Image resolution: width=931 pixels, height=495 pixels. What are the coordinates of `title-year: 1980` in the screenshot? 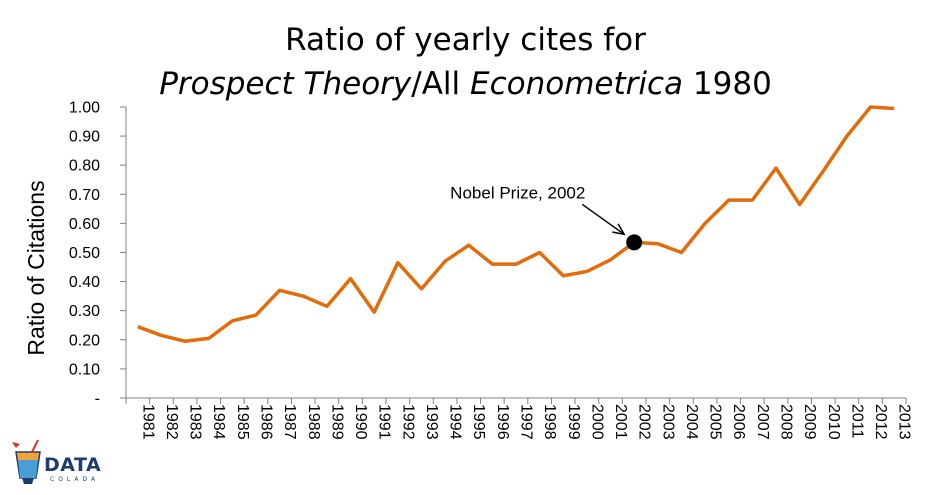 It's located at (727, 84).